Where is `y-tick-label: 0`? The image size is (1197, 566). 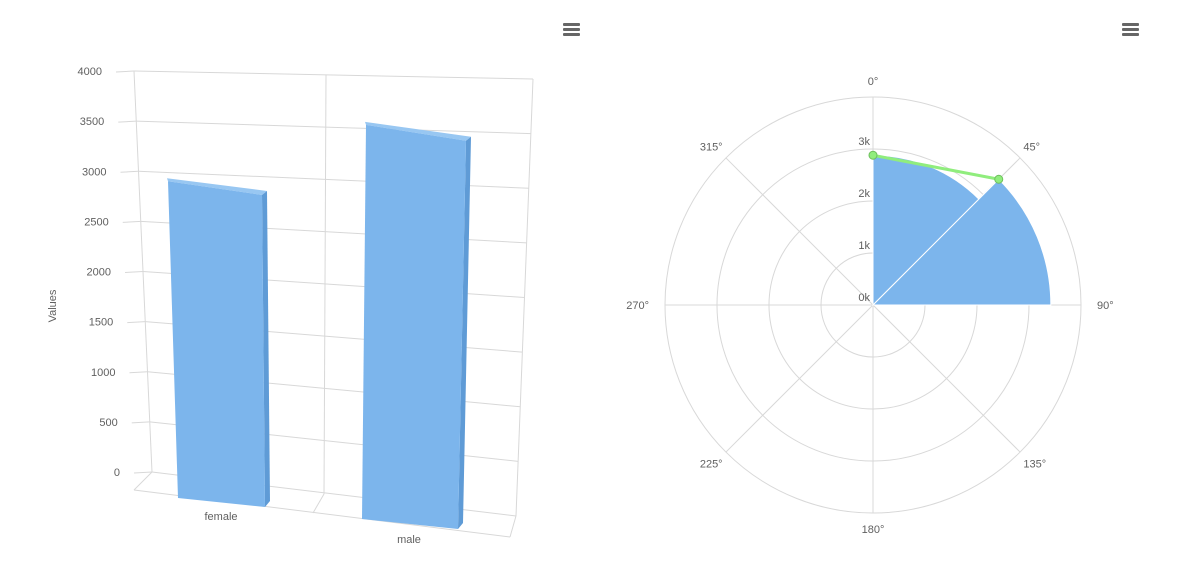 y-tick-label: 0 is located at coordinates (117, 473).